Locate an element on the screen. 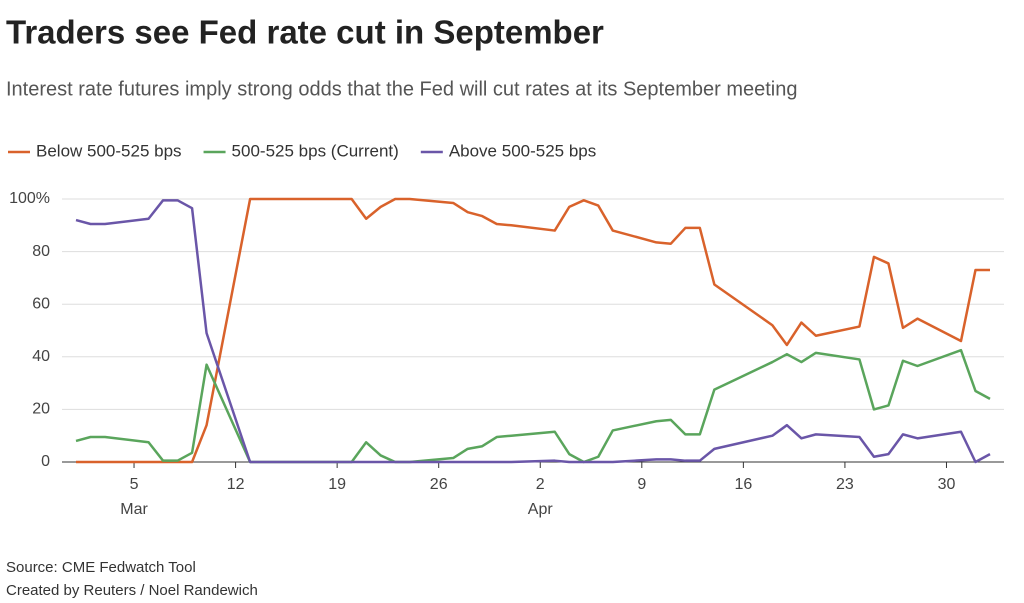  x-tick-label: 23 is located at coordinates (845, 484).